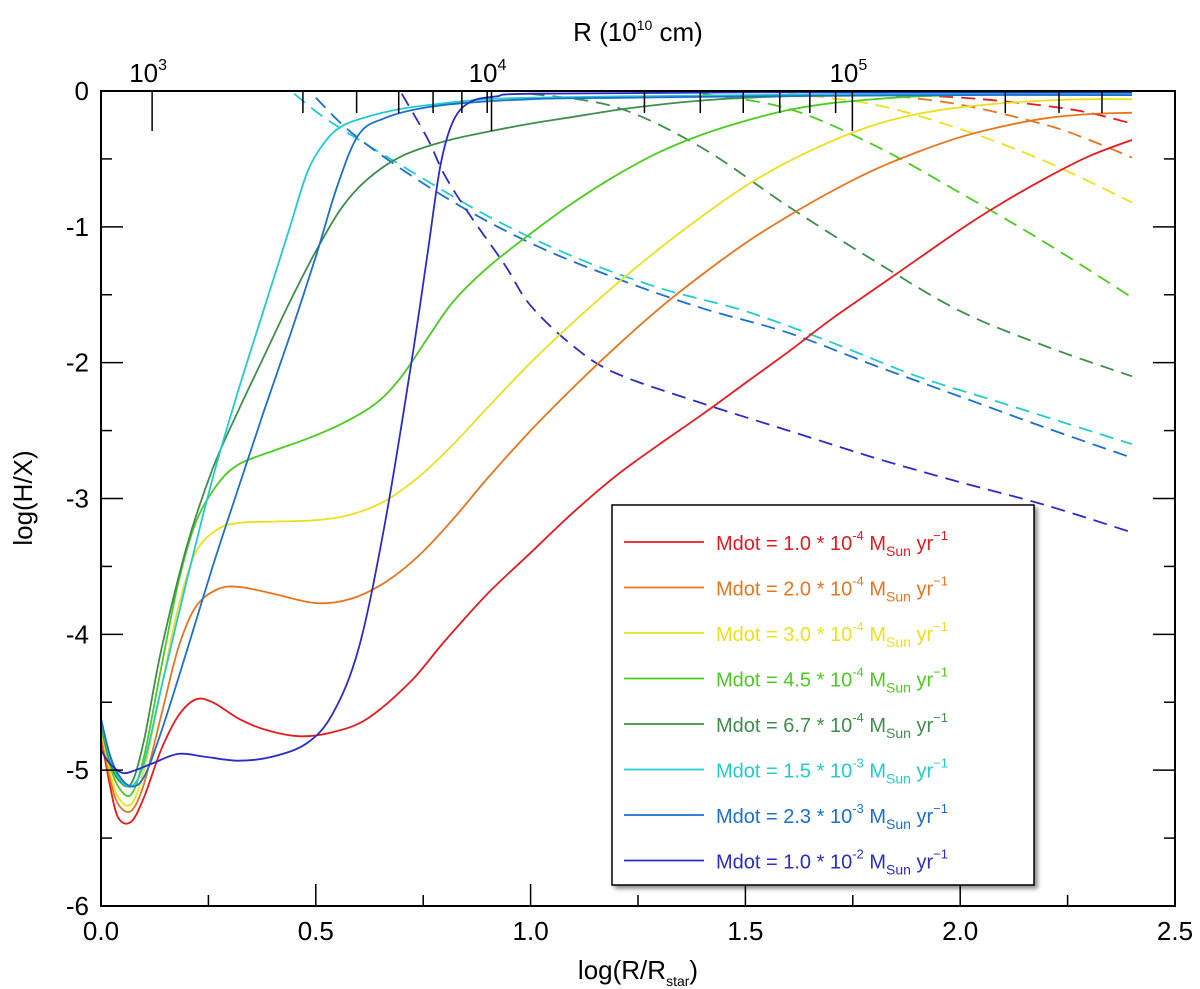  What do you see at coordinates (101, 931) in the screenshot?
I see `x-tick-label: 0.0` at bounding box center [101, 931].